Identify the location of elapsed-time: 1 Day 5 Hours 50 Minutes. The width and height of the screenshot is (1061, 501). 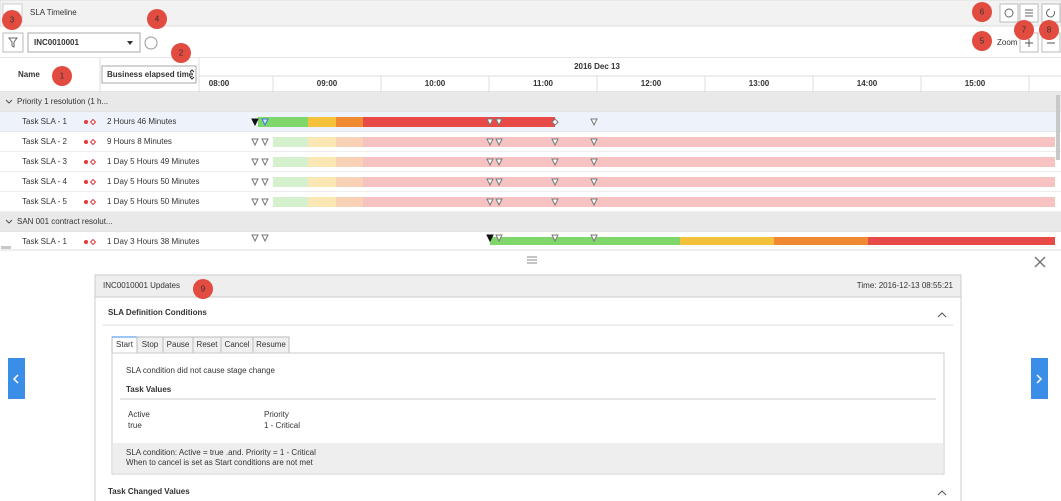
(153, 181).